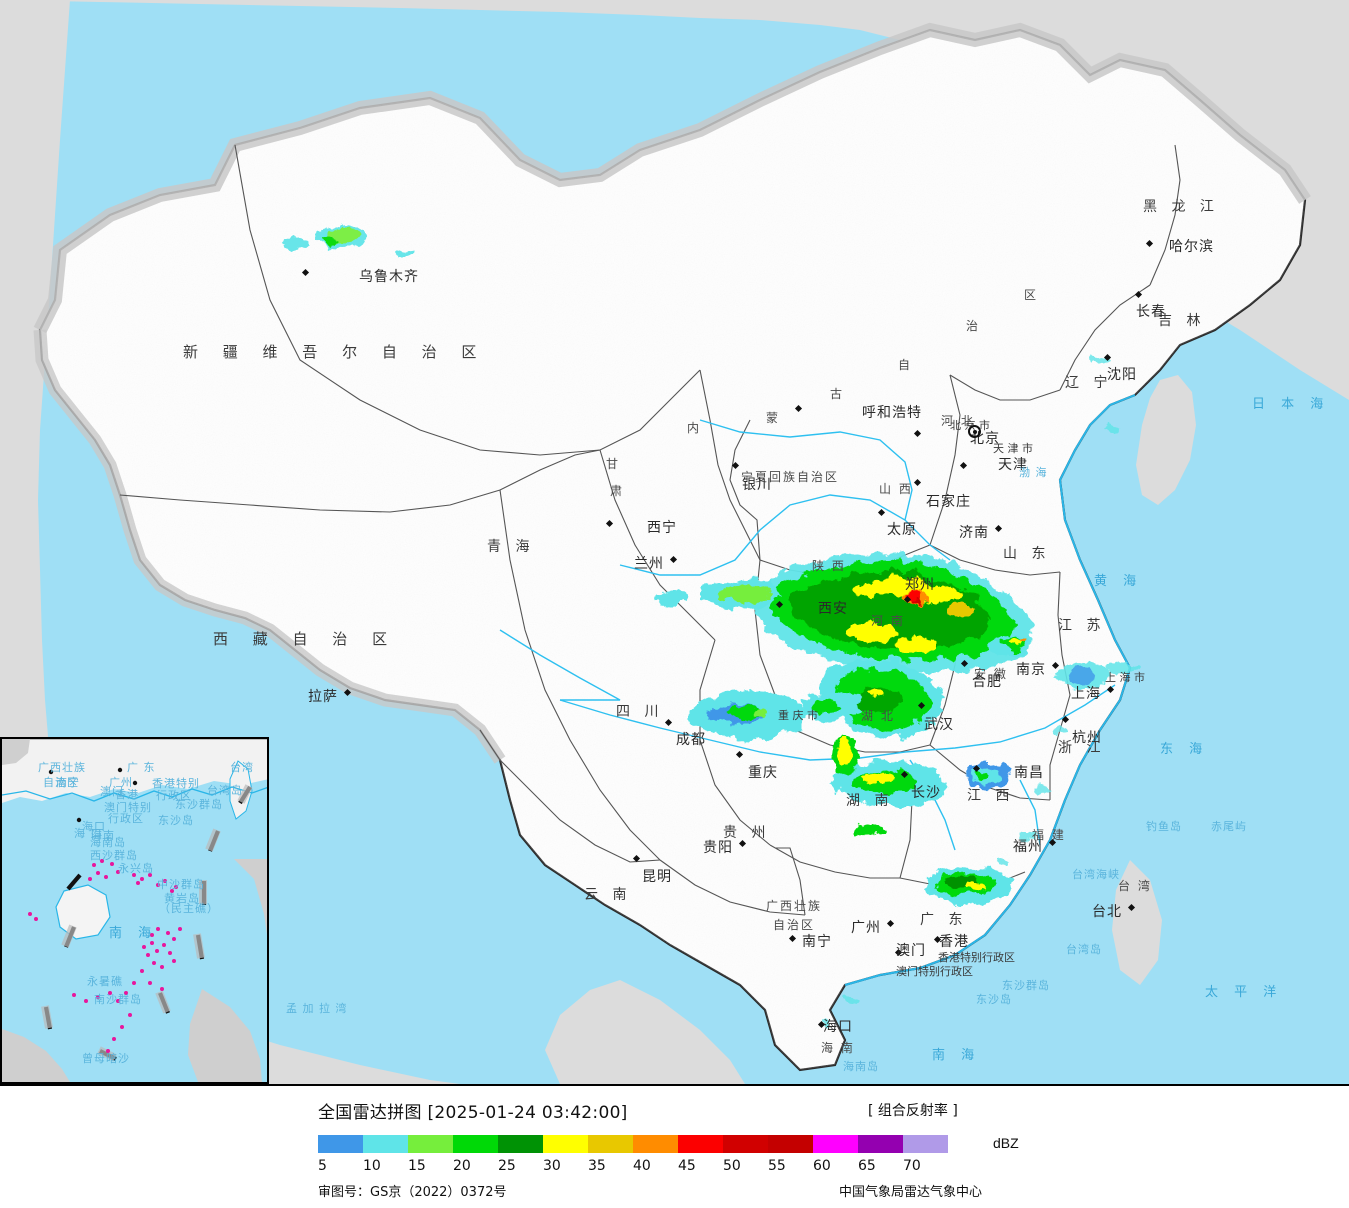 The height and width of the screenshot is (1208, 1349). What do you see at coordinates (777, 1166) in the screenshot?
I see `colorbar-tick-label: 55` at bounding box center [777, 1166].